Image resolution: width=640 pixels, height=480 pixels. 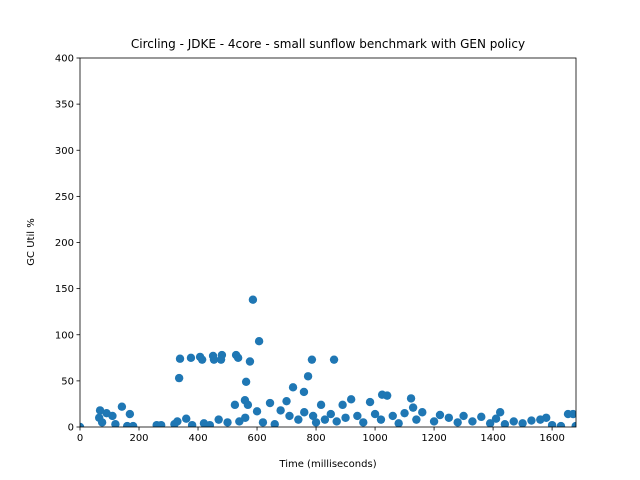 I want to click on y-axis-label: GC Util %, so click(x=31, y=241).